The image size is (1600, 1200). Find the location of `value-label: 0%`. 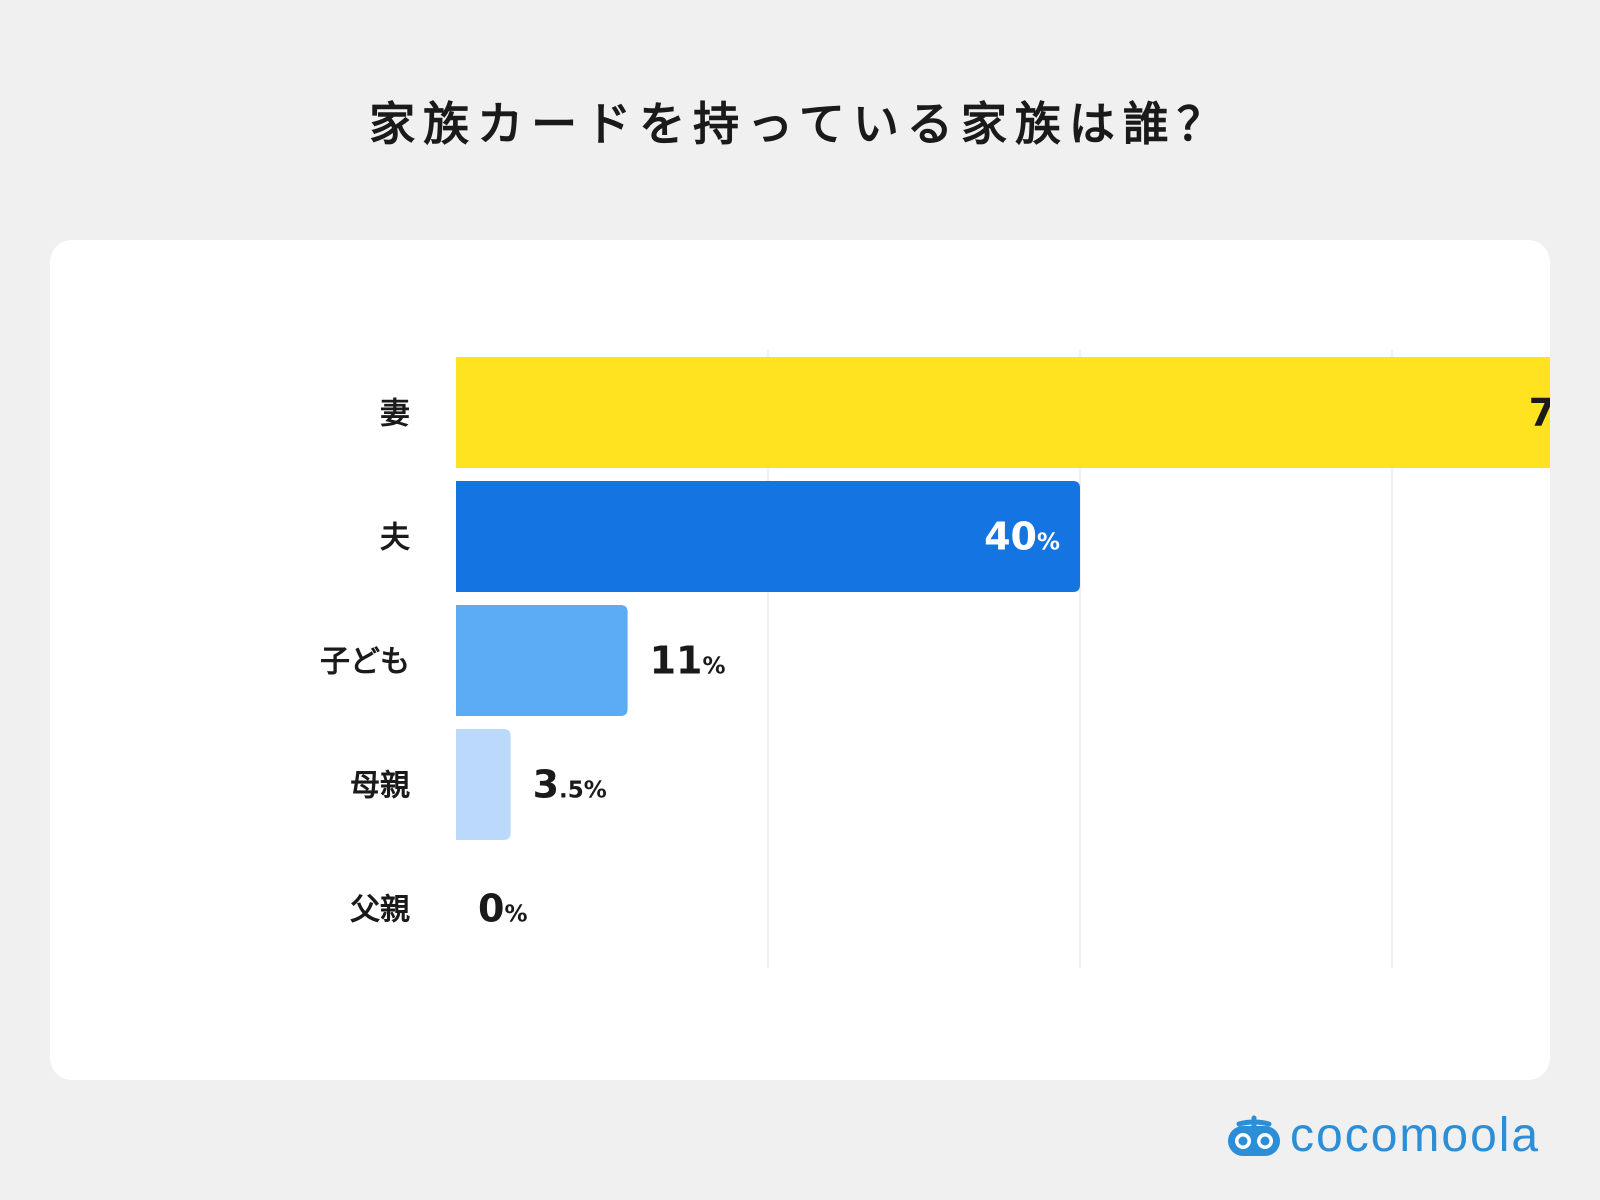

value-label: 0% is located at coordinates (503, 909).